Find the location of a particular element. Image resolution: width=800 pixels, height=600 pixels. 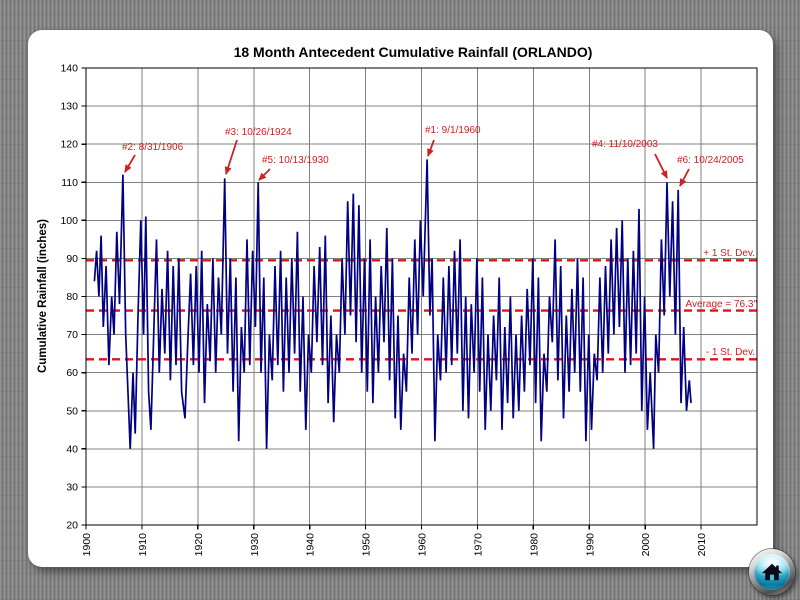

x-tick-label: 2010 is located at coordinates (702, 545).